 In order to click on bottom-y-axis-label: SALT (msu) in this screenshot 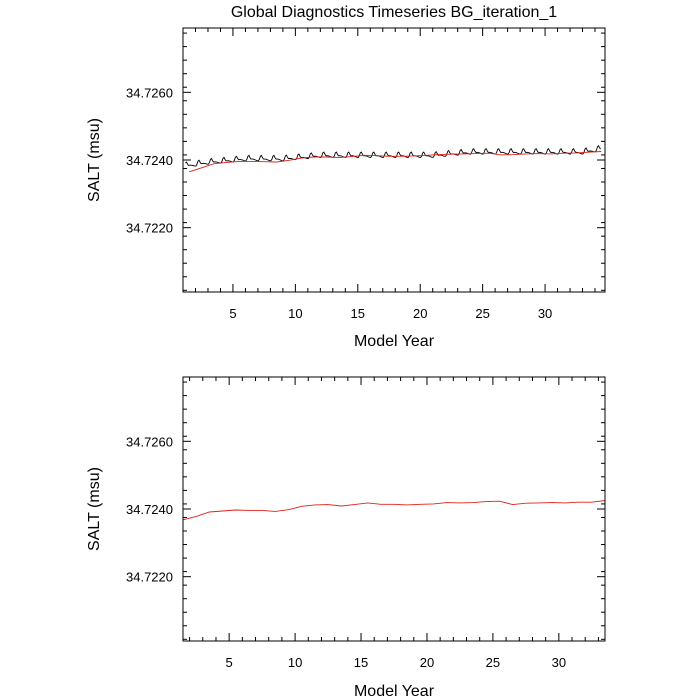, I will do `click(94, 509)`.